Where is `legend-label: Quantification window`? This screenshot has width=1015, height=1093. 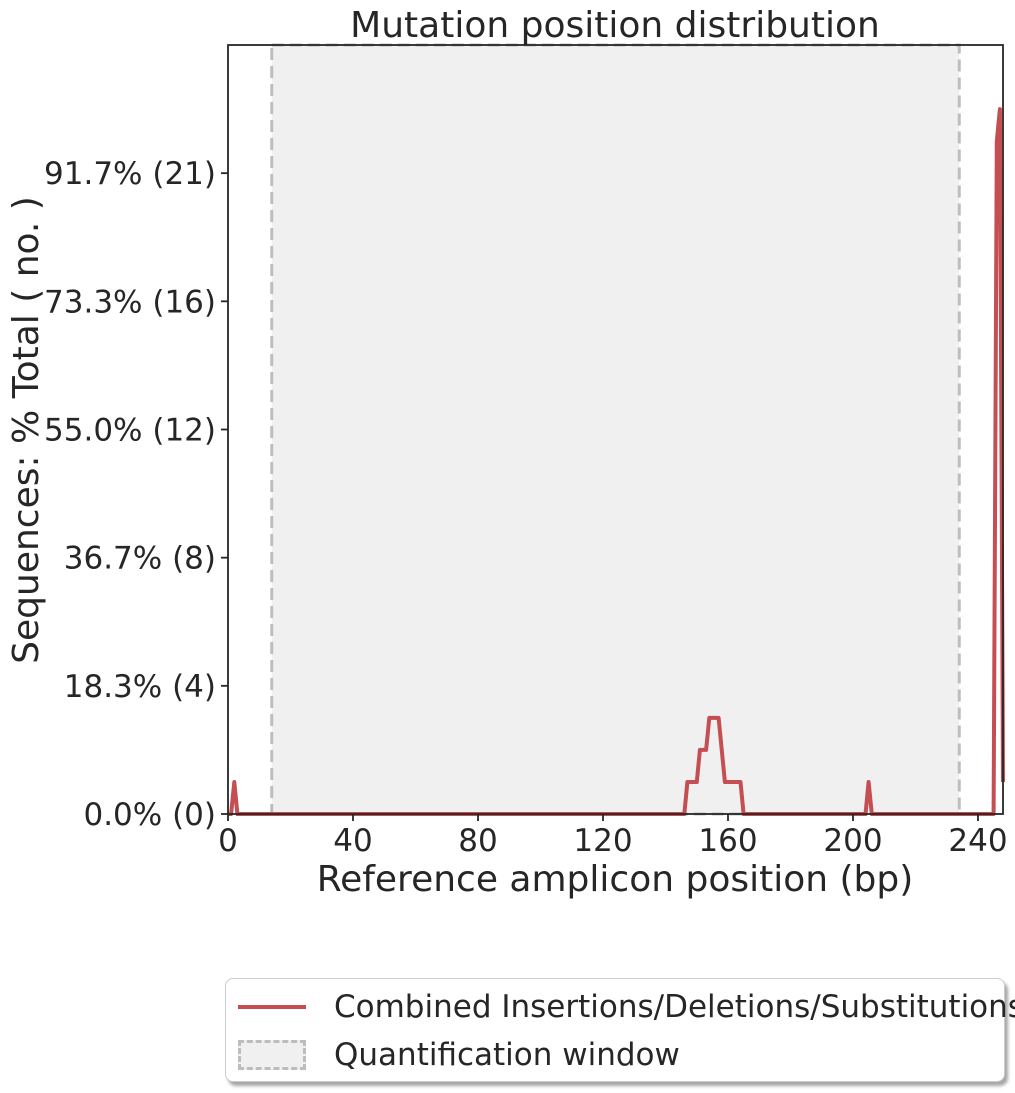
legend-label: Quantification window is located at coordinates (507, 1055).